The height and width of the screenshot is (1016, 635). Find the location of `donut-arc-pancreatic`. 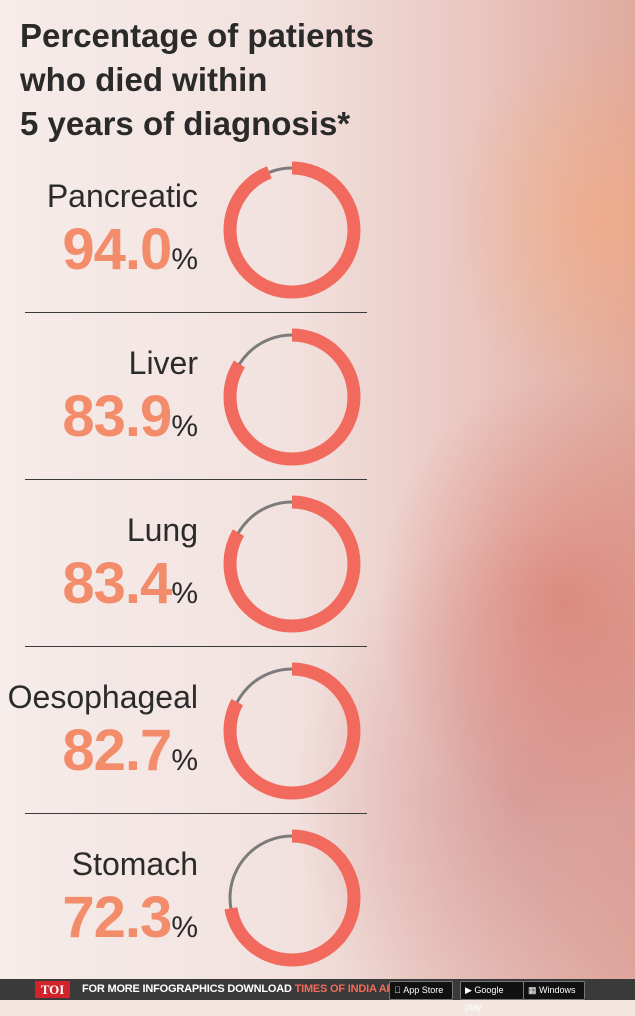

donut-arc-pancreatic is located at coordinates (292, 230).